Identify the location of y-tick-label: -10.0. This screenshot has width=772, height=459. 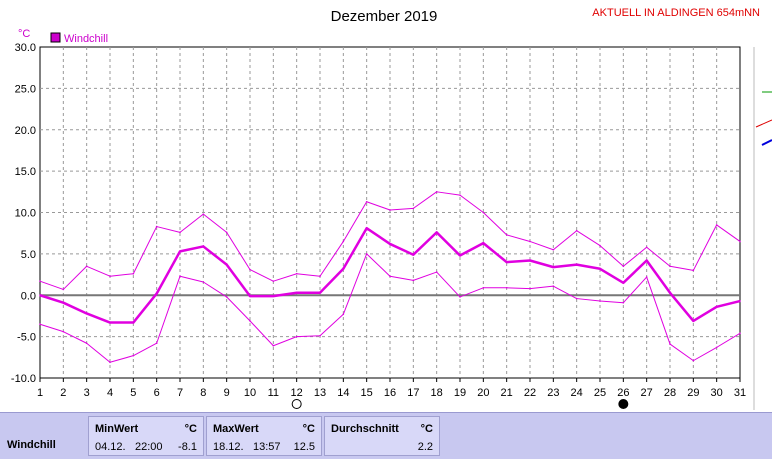
(23, 379).